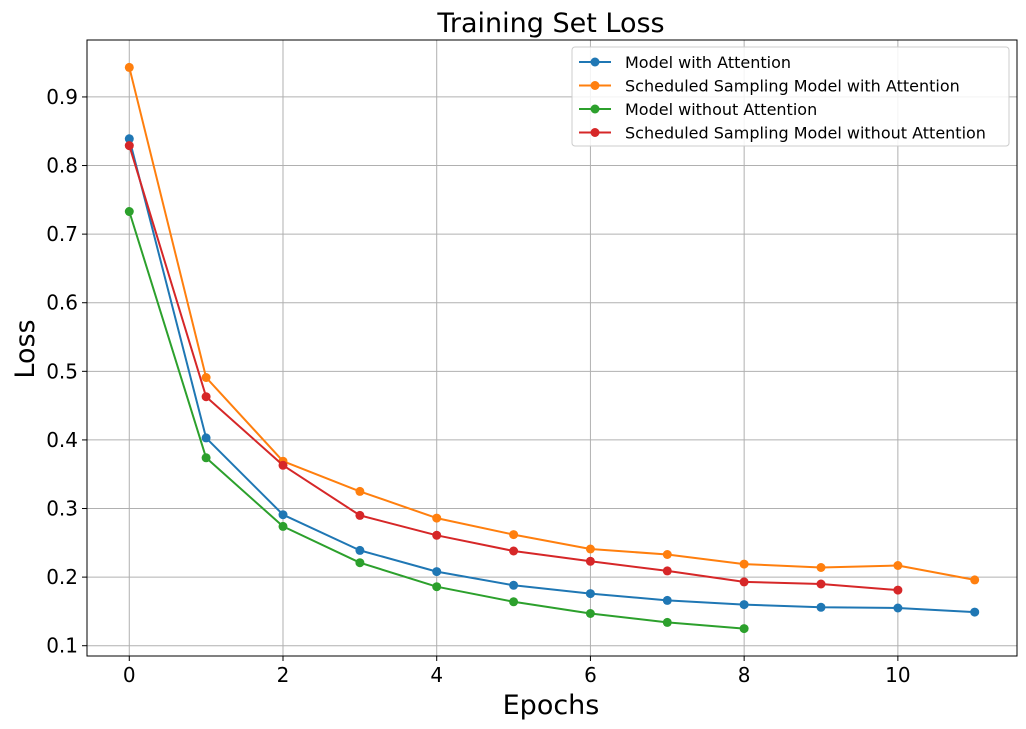 The image size is (1026, 729). Describe the element at coordinates (62, 509) in the screenshot. I see `y-tick-label: 0.3` at that location.